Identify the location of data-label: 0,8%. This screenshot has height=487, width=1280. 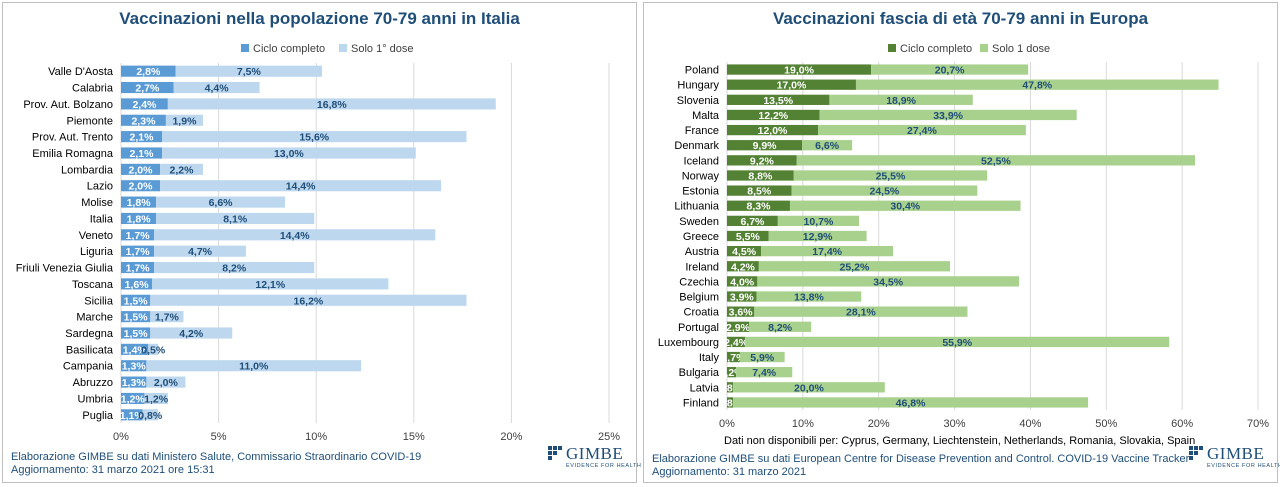
(150, 416).